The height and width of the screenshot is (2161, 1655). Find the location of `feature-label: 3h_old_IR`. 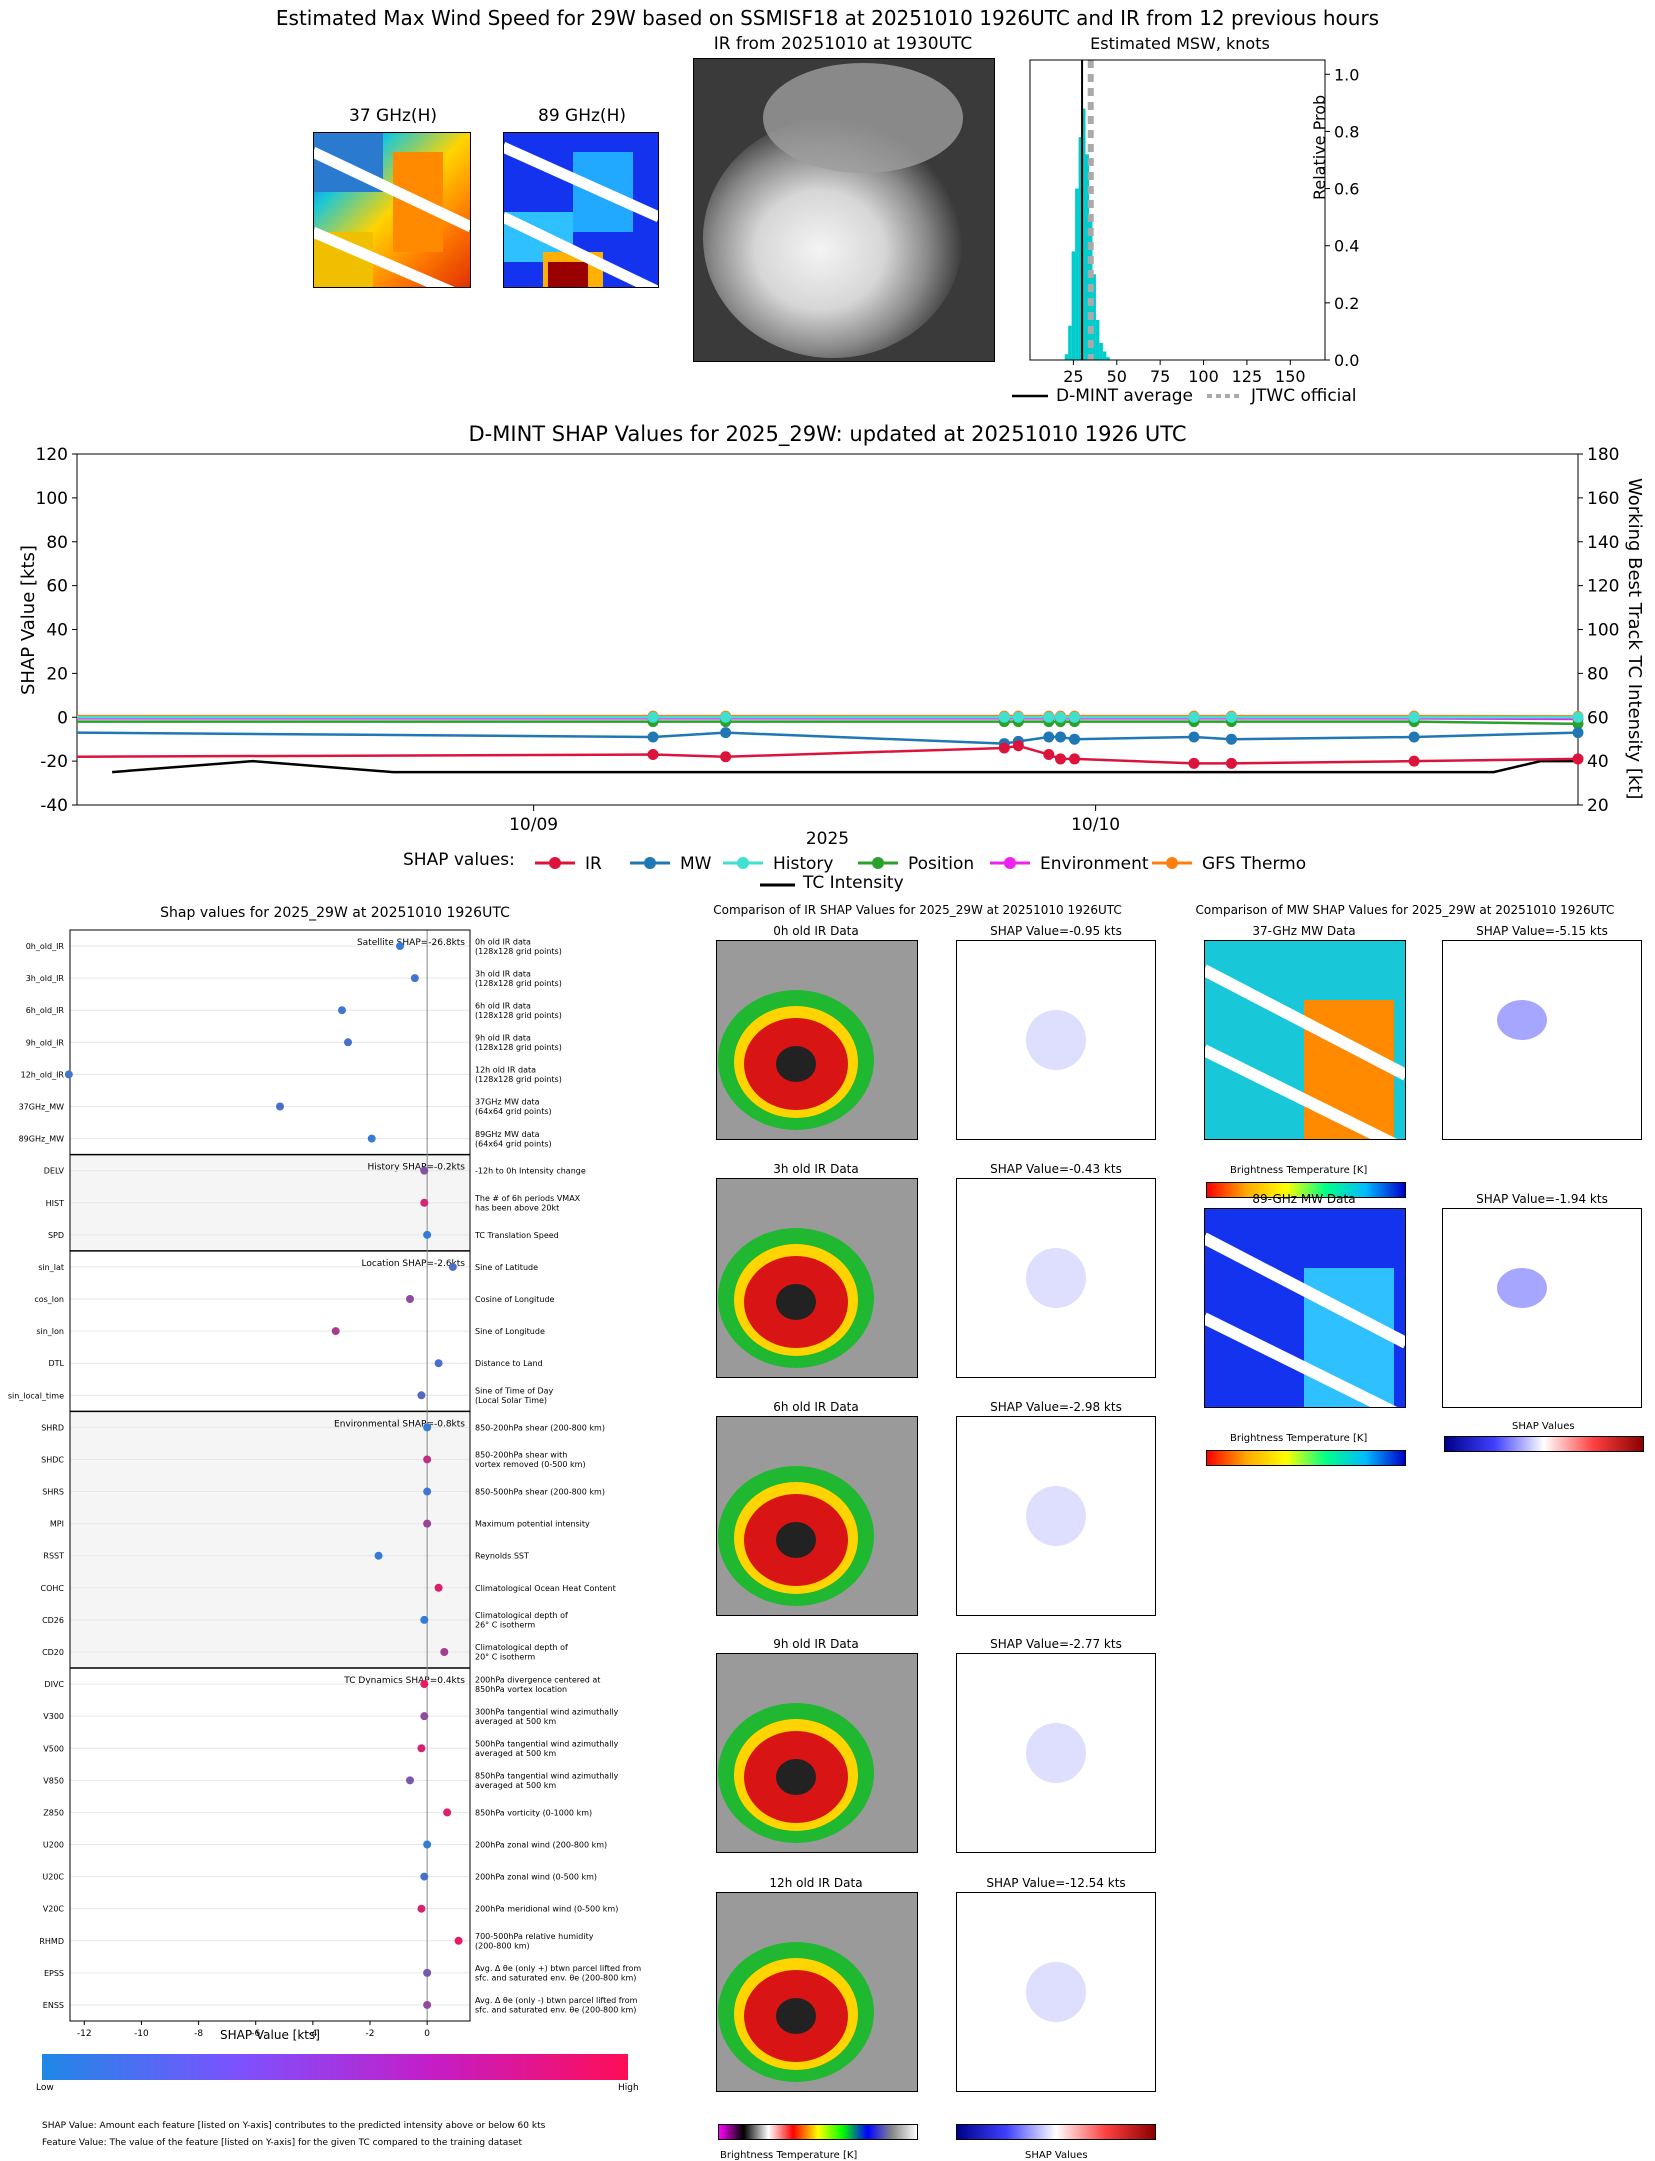

feature-label: 3h_old_IR is located at coordinates (45, 978).